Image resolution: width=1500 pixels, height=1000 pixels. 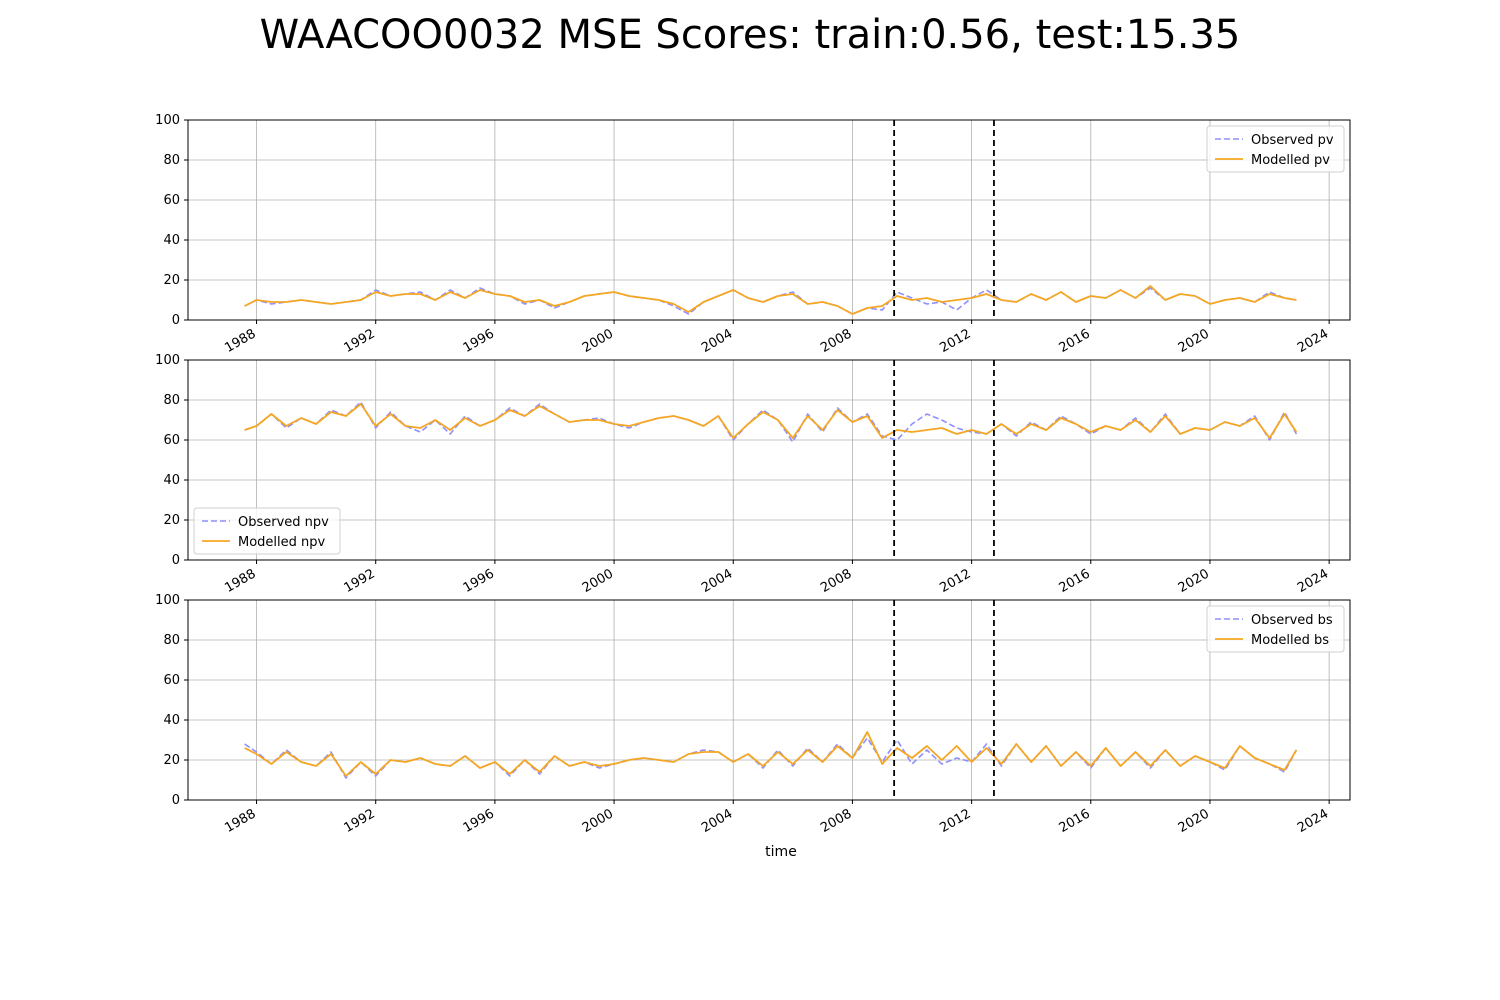 I want to click on legend-label: Modelled npv, so click(x=282, y=542).